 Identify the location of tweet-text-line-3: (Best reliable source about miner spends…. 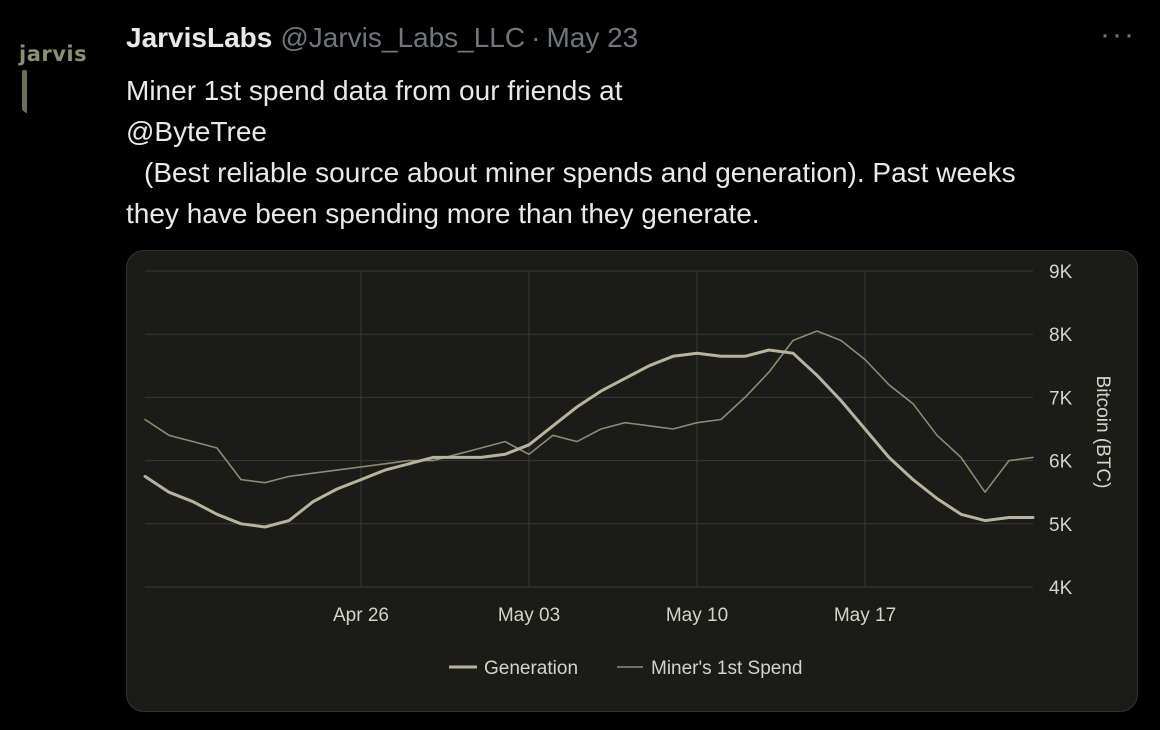
(580, 172).